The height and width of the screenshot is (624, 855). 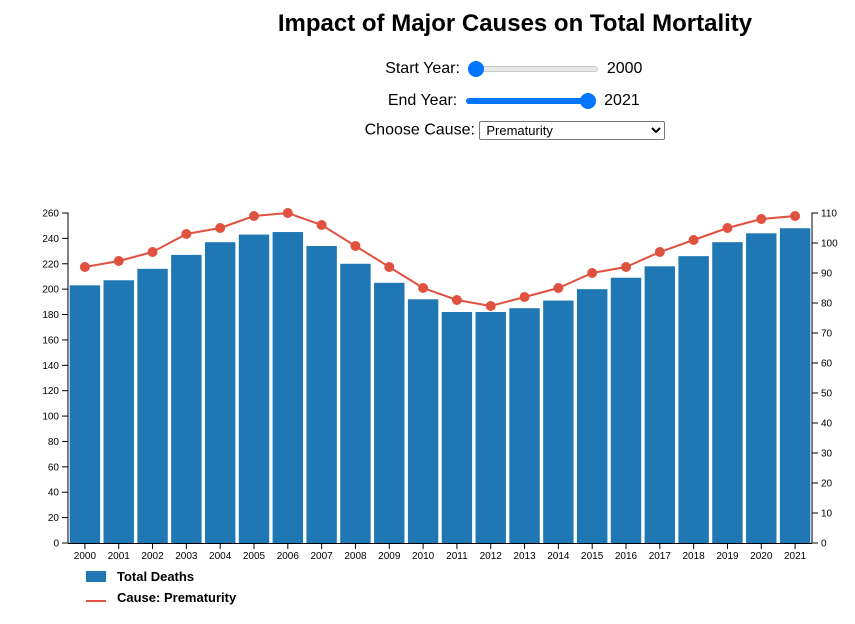 I want to click on right-y-axis: 0 10 20 30 40 50 60 70 80 90 100 110, so click(x=824, y=379).